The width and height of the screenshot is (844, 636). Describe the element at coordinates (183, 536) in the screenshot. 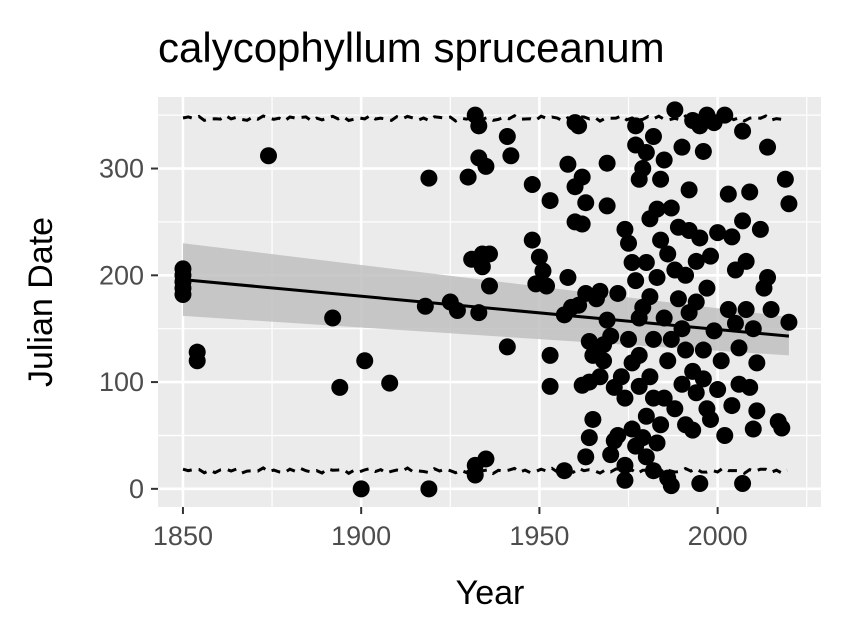

I see `x-tick-label: 1850` at that location.